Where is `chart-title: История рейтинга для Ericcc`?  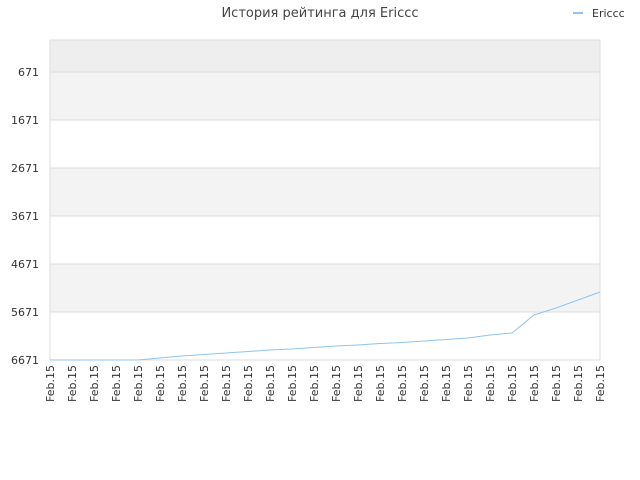 chart-title: История рейтинга для Ericcc is located at coordinates (319, 13).